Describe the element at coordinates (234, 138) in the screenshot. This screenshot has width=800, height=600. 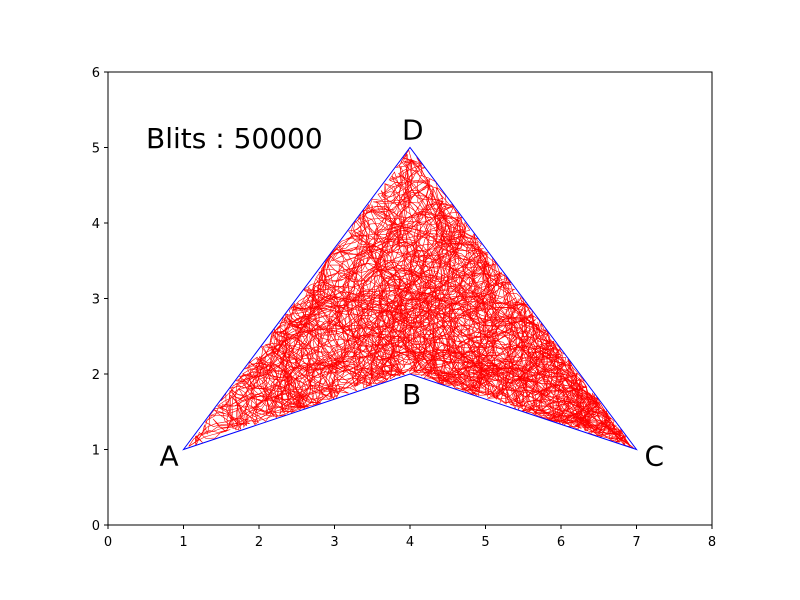
I see `blits-annotation: Blits : 50000` at that location.